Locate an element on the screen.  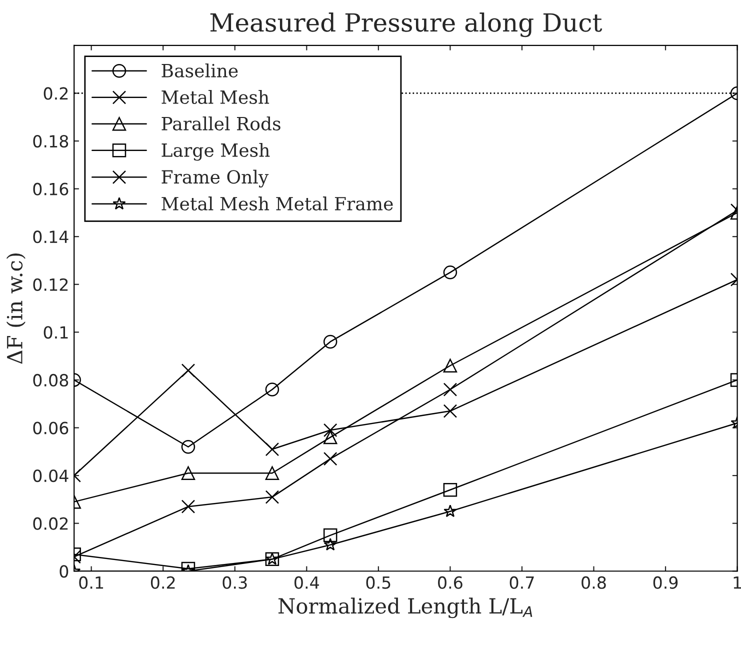
y-axis-title: ΔF (in w.c) is located at coordinates (16, 309).